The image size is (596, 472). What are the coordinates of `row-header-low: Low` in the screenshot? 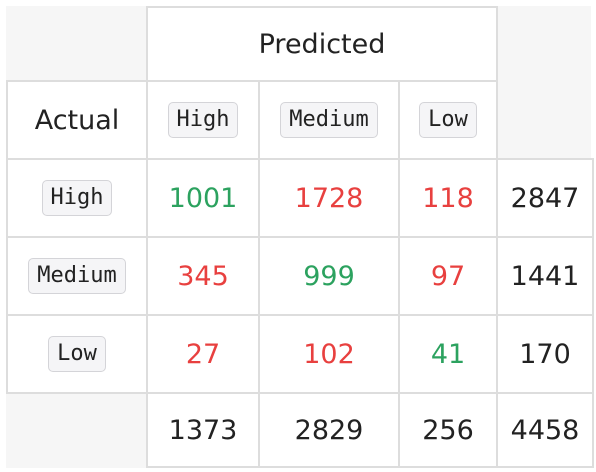 It's located at (77, 354).